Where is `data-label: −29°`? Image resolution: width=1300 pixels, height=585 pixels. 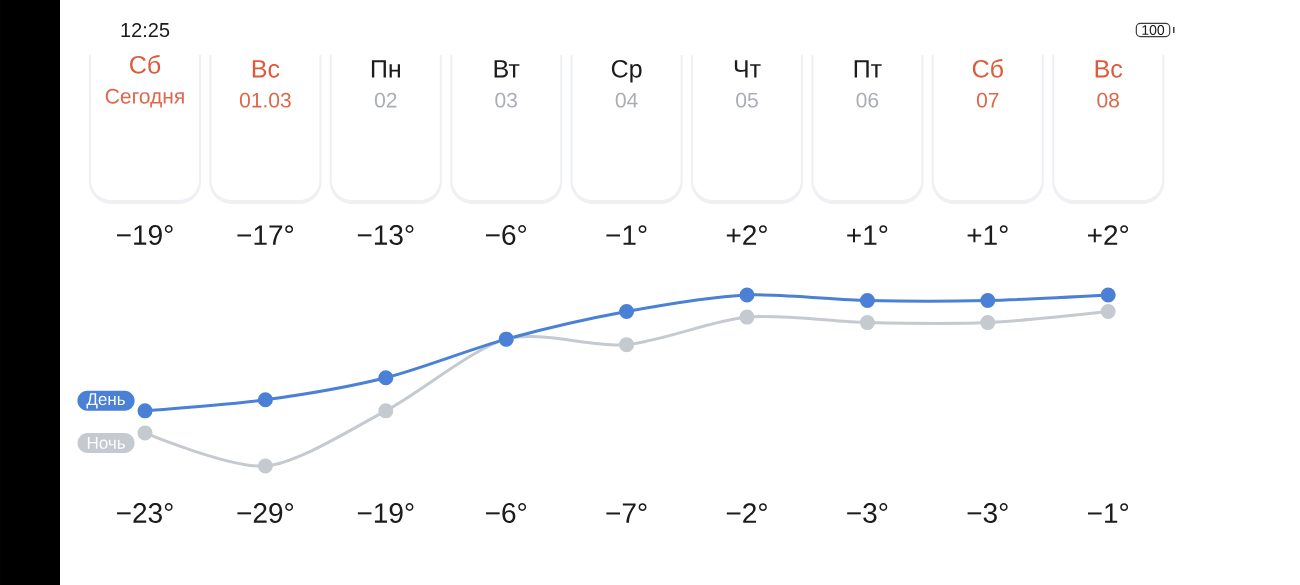 data-label: −29° is located at coordinates (265, 513).